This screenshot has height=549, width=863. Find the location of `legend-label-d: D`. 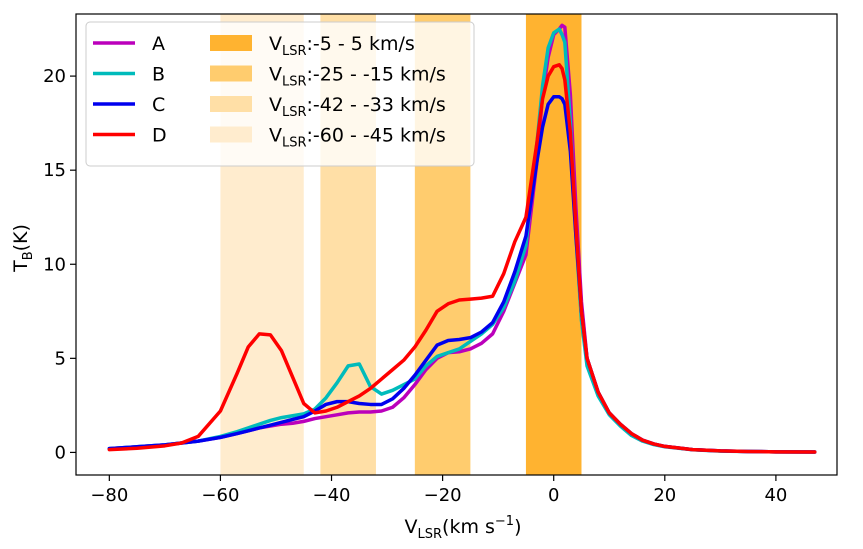

legend-label-d: D is located at coordinates (159, 136).